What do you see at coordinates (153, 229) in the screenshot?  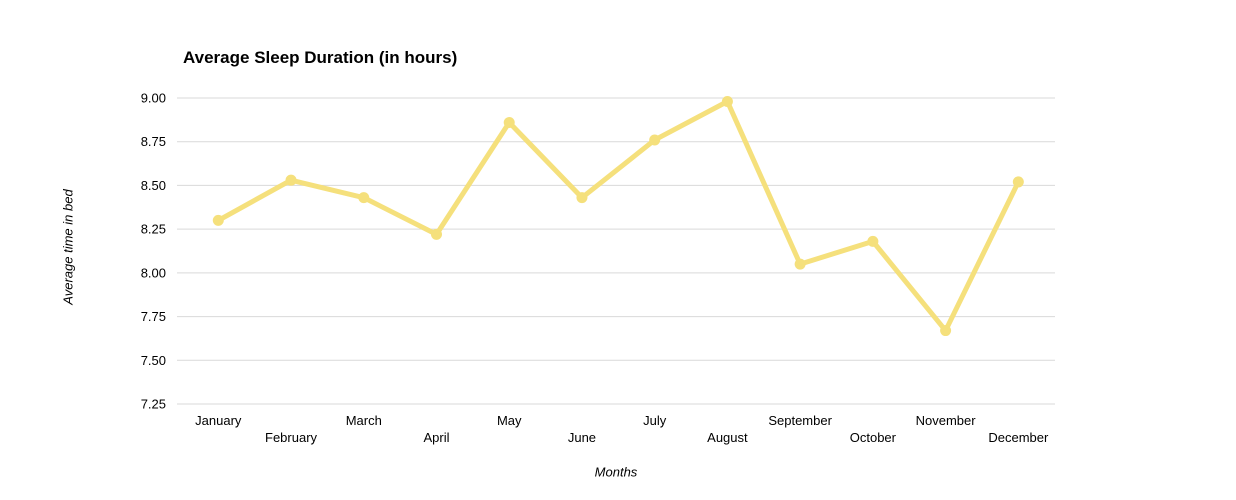 I see `y-tick-label: 8.25` at bounding box center [153, 229].